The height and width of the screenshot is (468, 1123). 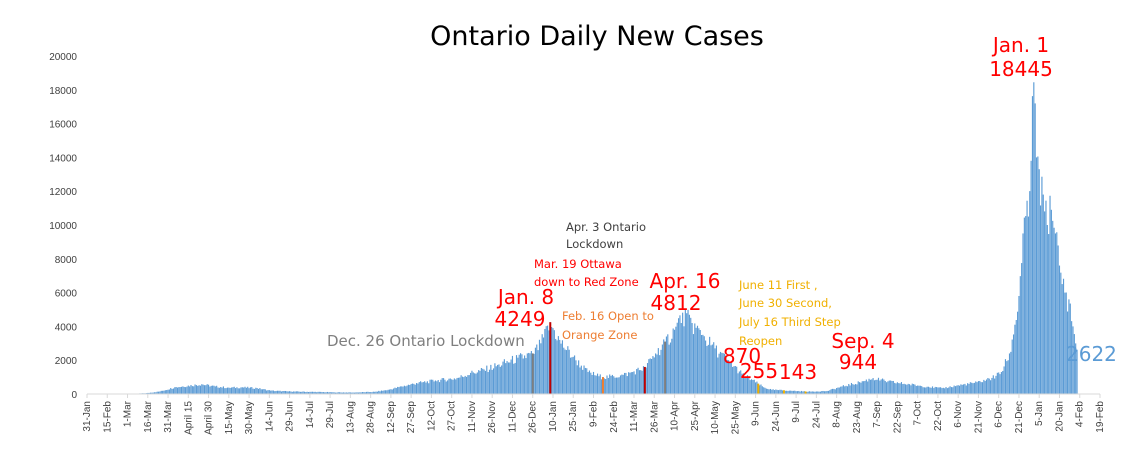 What do you see at coordinates (492, 417) in the screenshot?
I see `x-tick-label: 26-Nov` at bounding box center [492, 417].